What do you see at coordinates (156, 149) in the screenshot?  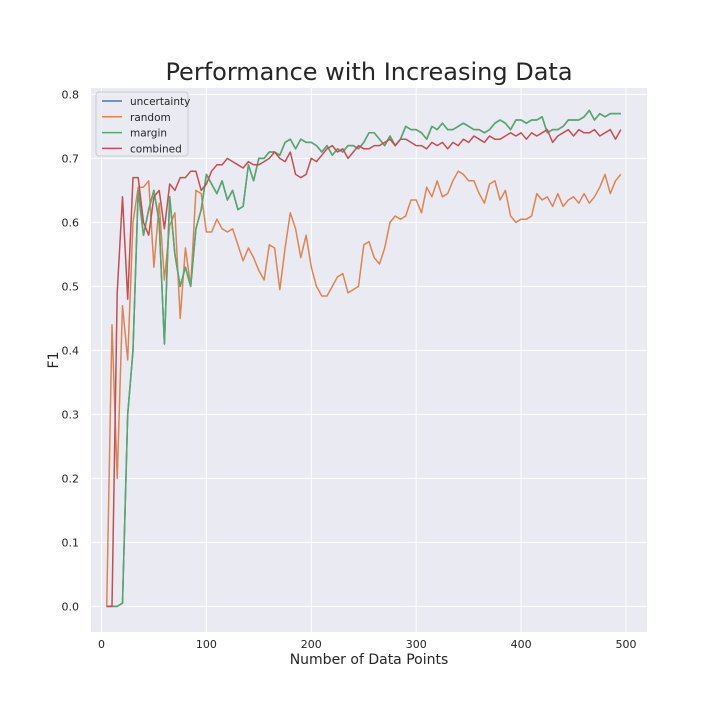 I see `legend-label-combined: combined` at bounding box center [156, 149].